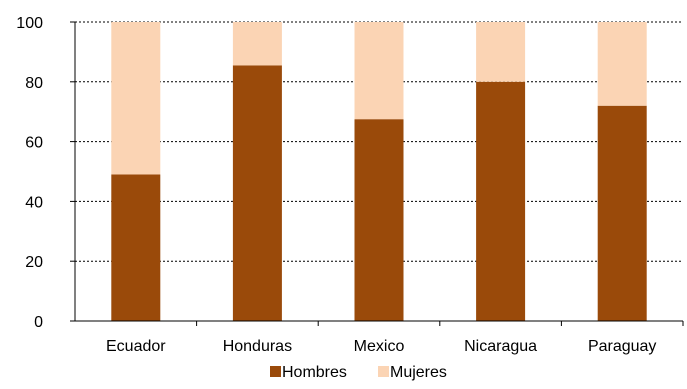 The height and width of the screenshot is (389, 687). Describe the element at coordinates (622, 213) in the screenshot. I see `bar-hombres-paraguay` at that location.